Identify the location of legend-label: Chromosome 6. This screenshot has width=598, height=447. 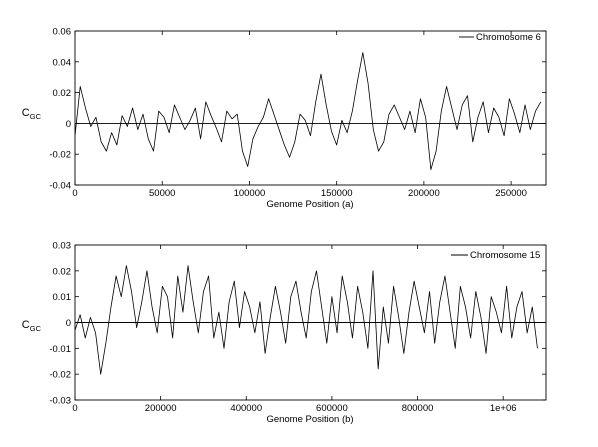
(508, 37).